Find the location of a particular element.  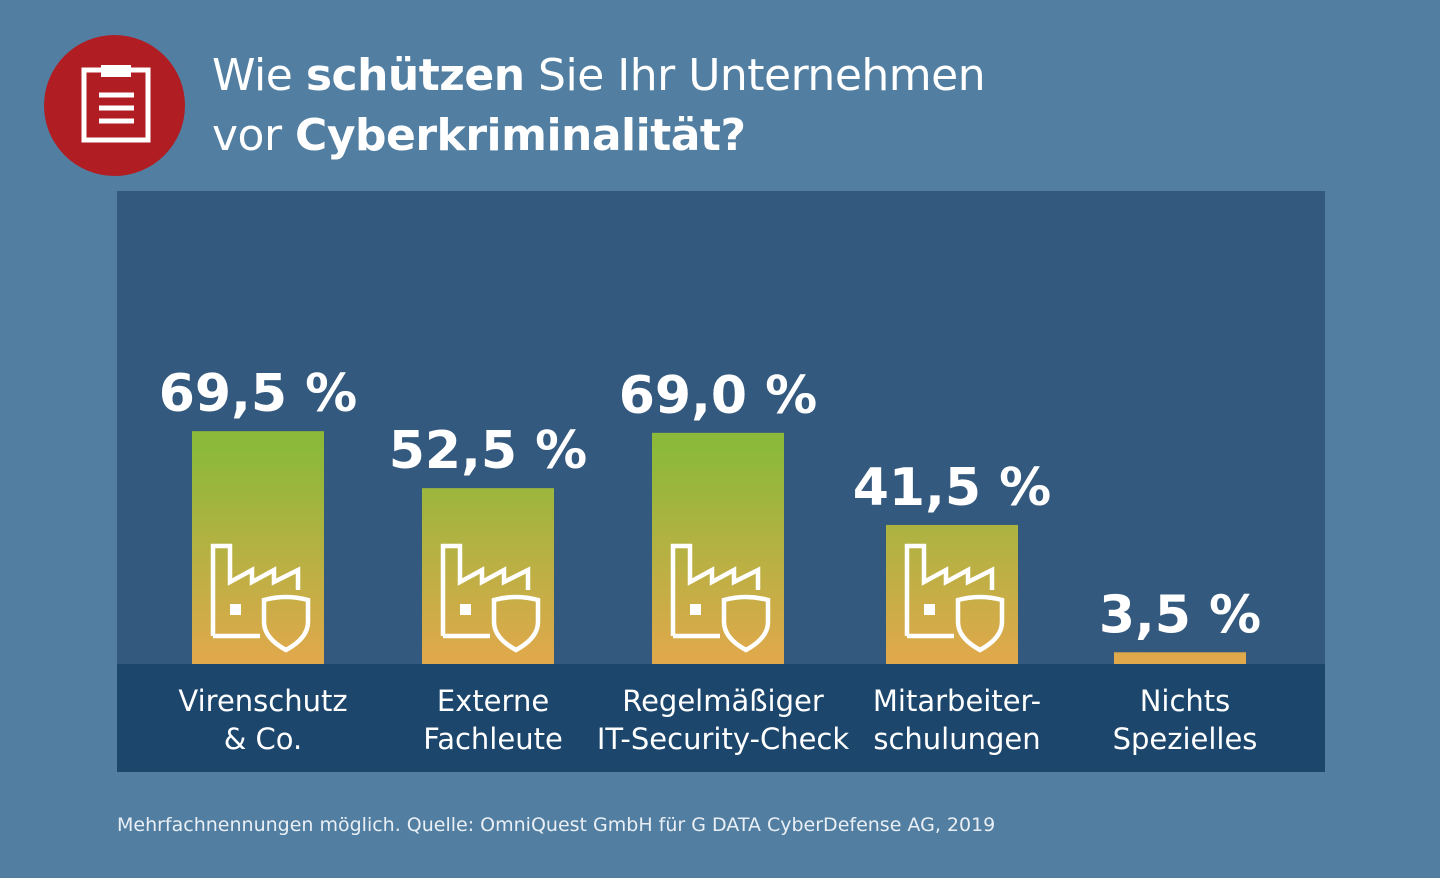

category-label: IT-Security-Check is located at coordinates (723, 739).